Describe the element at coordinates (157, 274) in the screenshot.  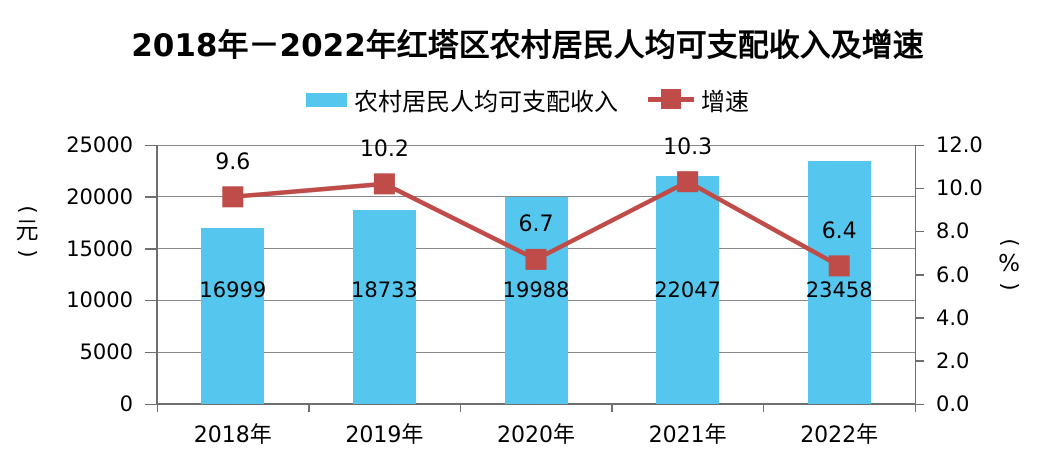
I see `left-axis-line` at that location.